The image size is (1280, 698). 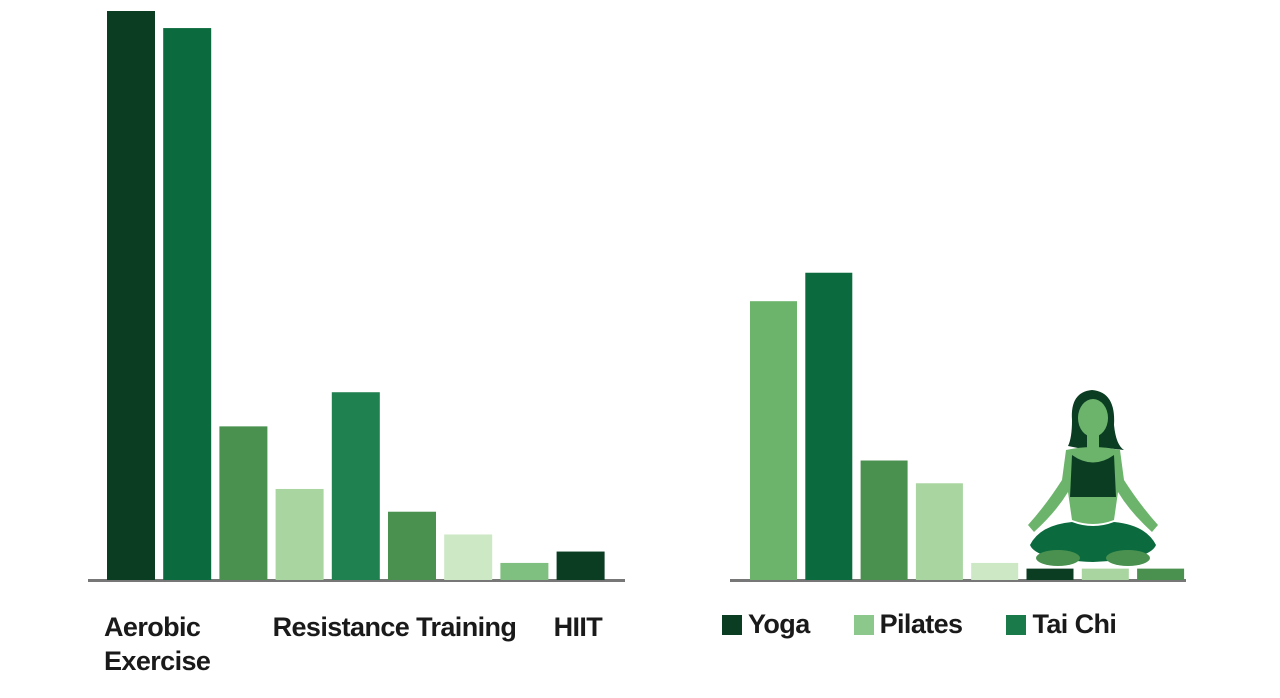 What do you see at coordinates (157, 644) in the screenshot?
I see `x-category-label: Aerobic Exercise` at bounding box center [157, 644].